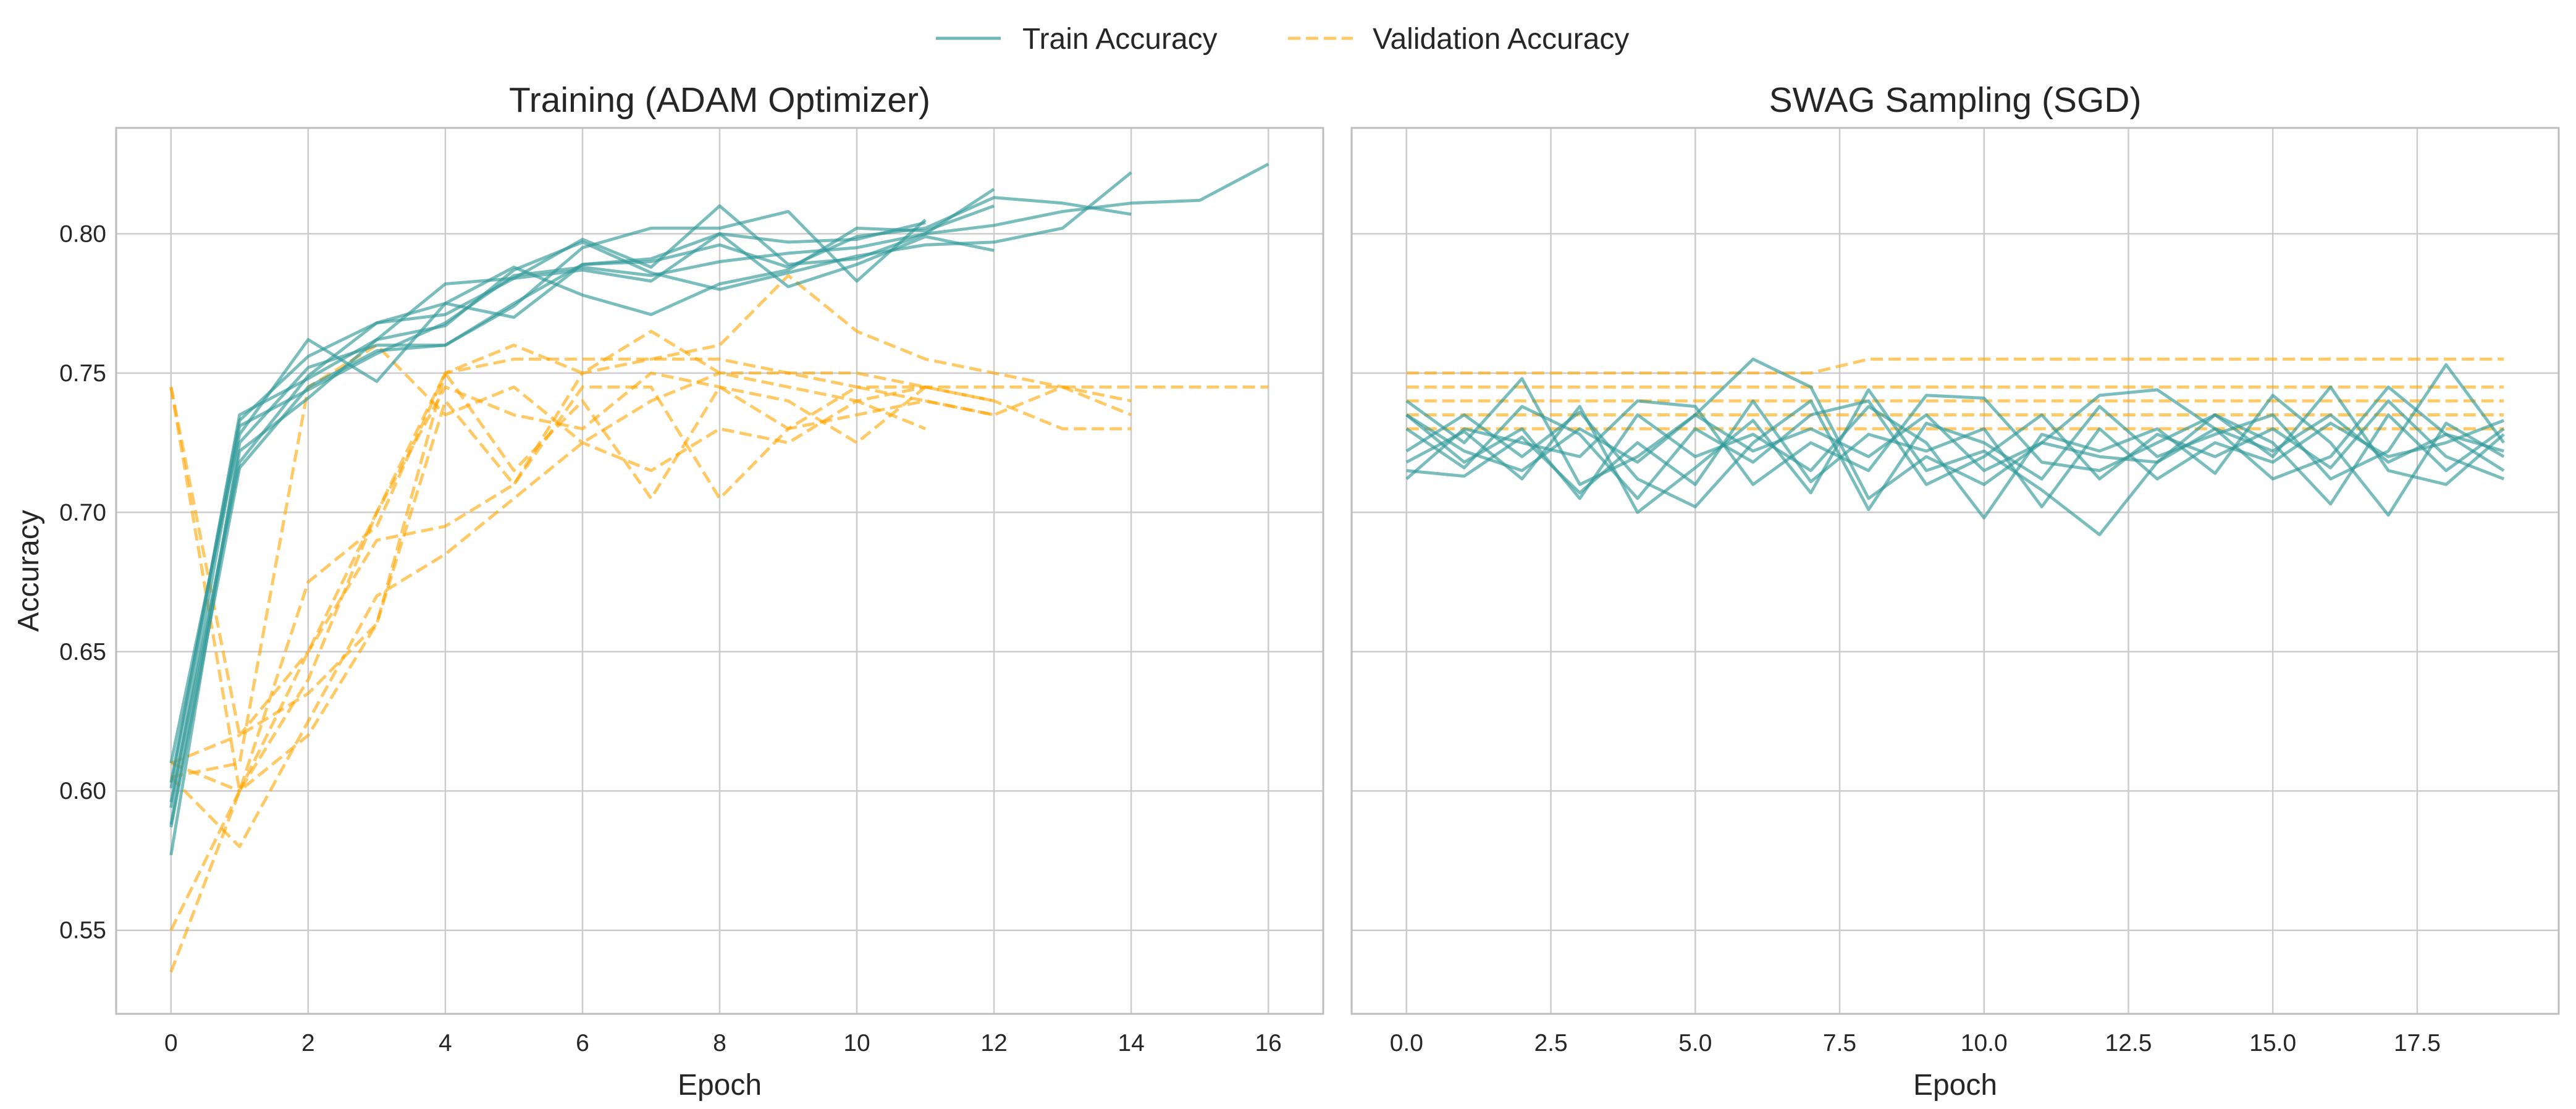 The height and width of the screenshot is (1109, 2576). Describe the element at coordinates (1406, 1043) in the screenshot. I see `x-tick-label: 0.0` at that location.